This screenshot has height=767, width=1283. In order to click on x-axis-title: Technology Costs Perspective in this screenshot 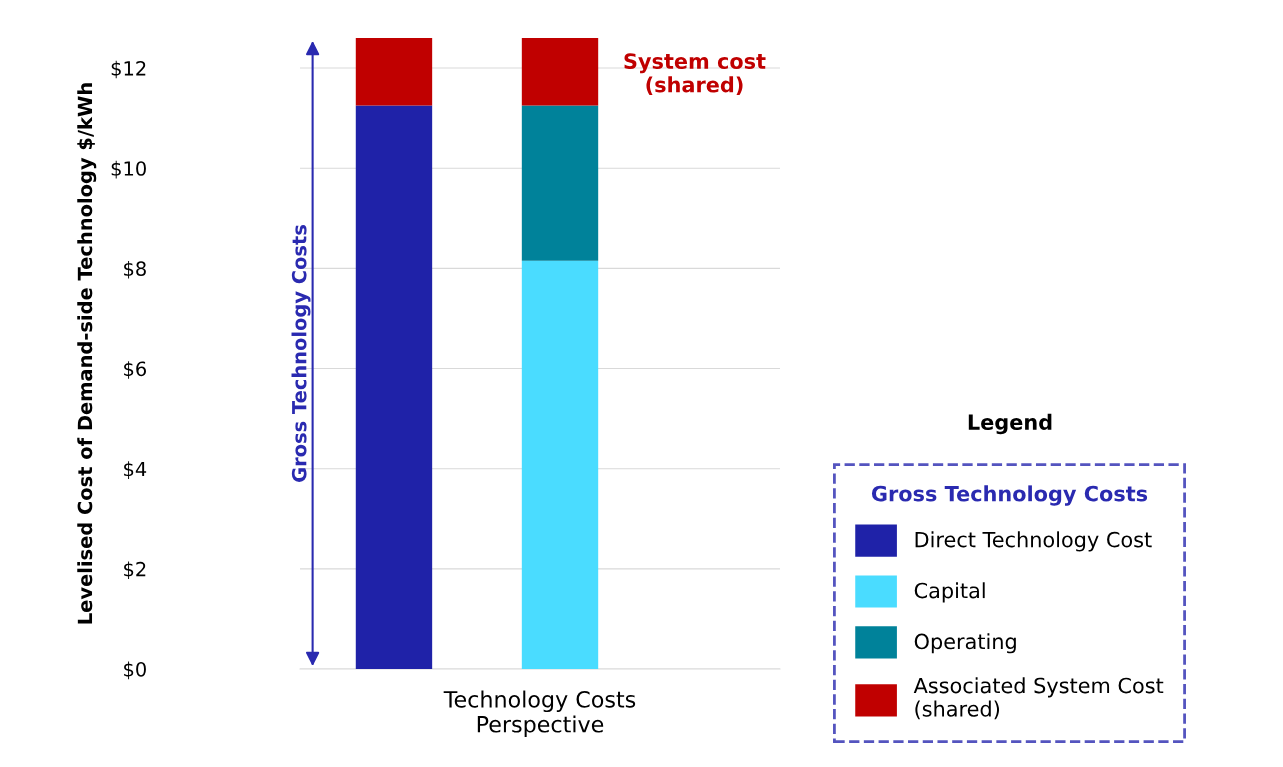, I will do `click(539, 713)`.